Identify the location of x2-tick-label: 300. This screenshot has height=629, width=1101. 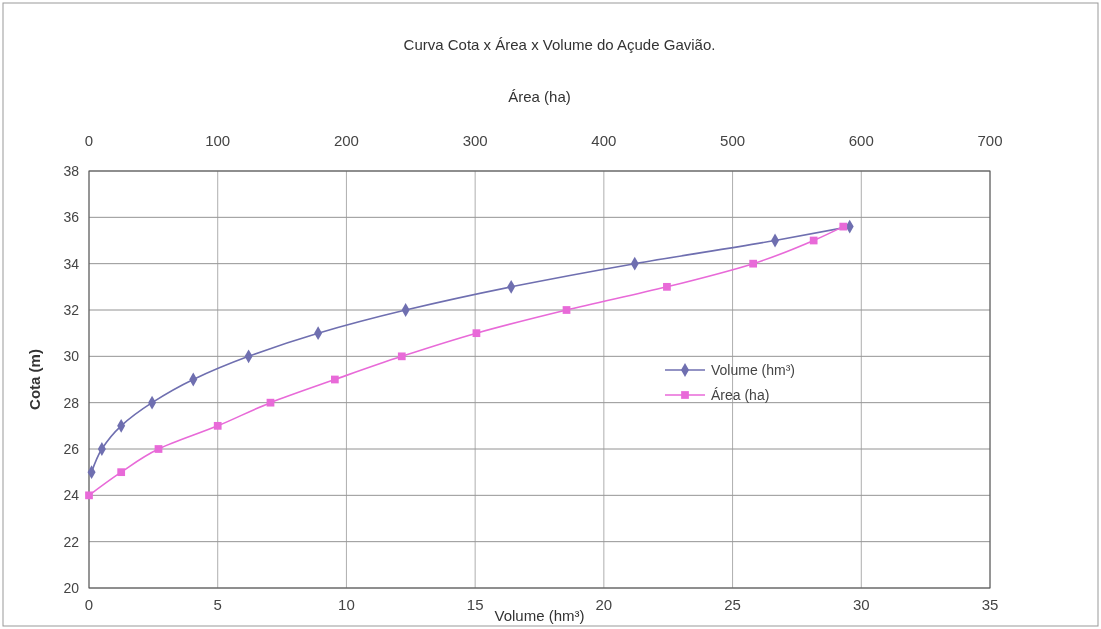
(475, 140).